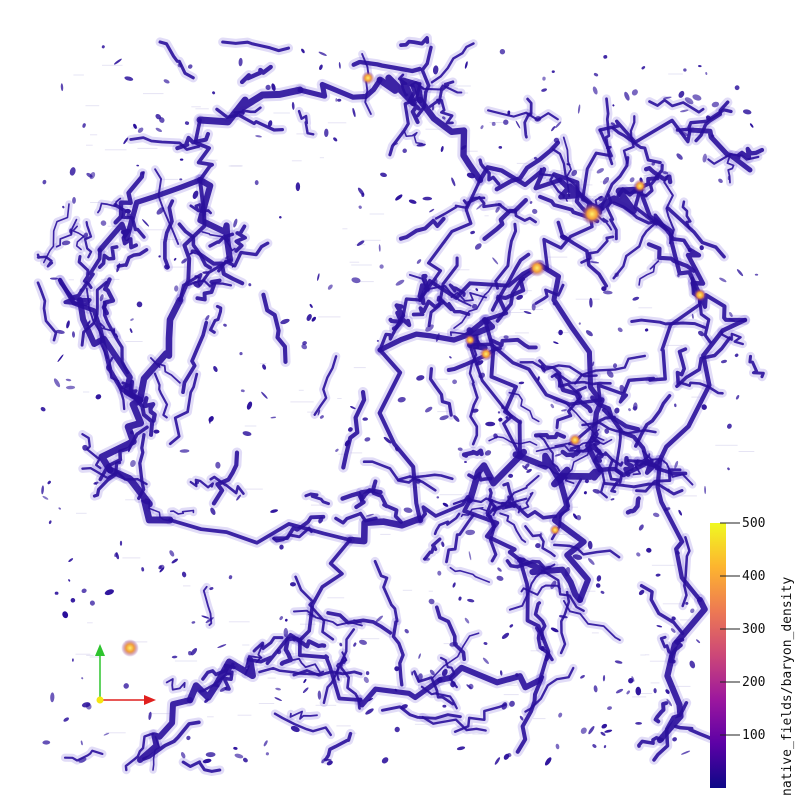 The image size is (800, 800). What do you see at coordinates (753, 735) in the screenshot?
I see `colorbar-tick-label: 100` at bounding box center [753, 735].